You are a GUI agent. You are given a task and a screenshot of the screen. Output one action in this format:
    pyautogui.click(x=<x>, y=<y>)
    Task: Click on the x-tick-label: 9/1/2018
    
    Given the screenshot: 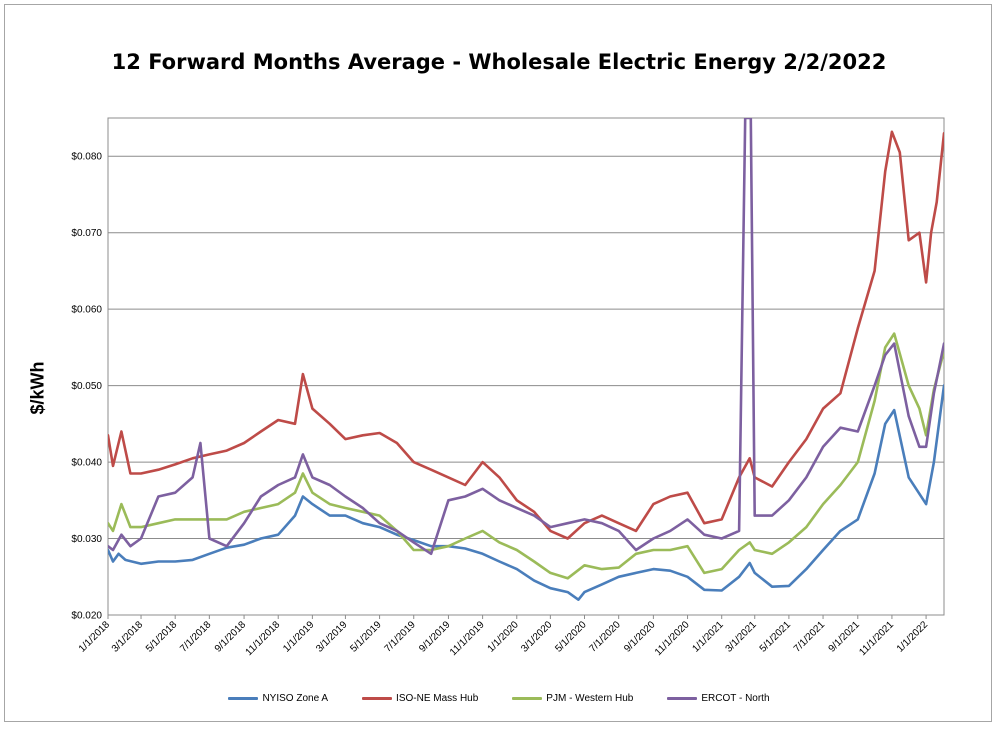 What is the action you would take?
    pyautogui.click(x=231, y=637)
    